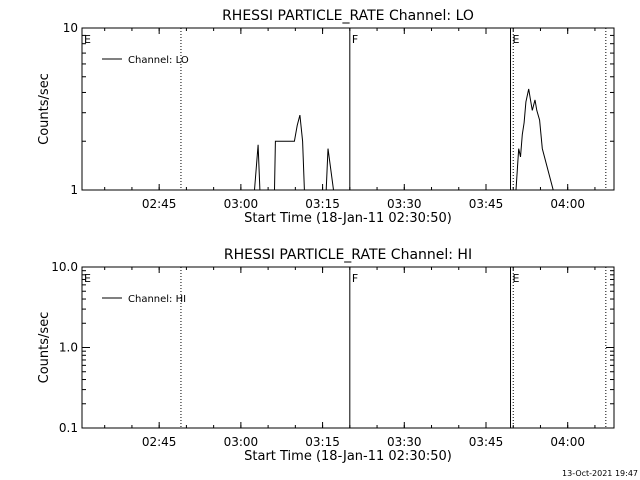 This screenshot has height=480, width=640. What do you see at coordinates (348, 16) in the screenshot?
I see `chart-title: RHESSI PARTICLE_RATE Channel: LO` at bounding box center [348, 16].